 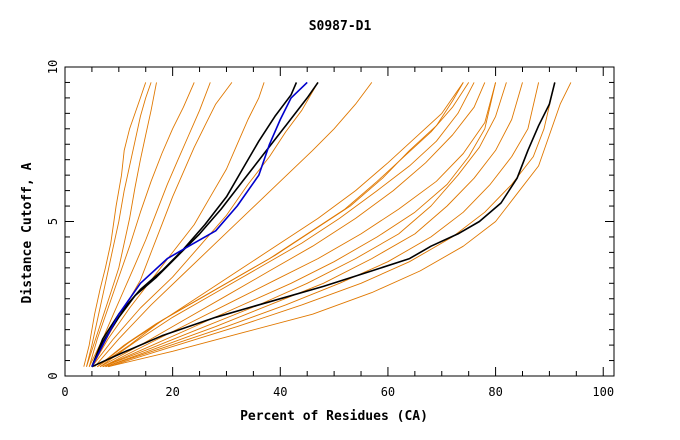 I want to click on series-line-d, so click(x=141, y=224).